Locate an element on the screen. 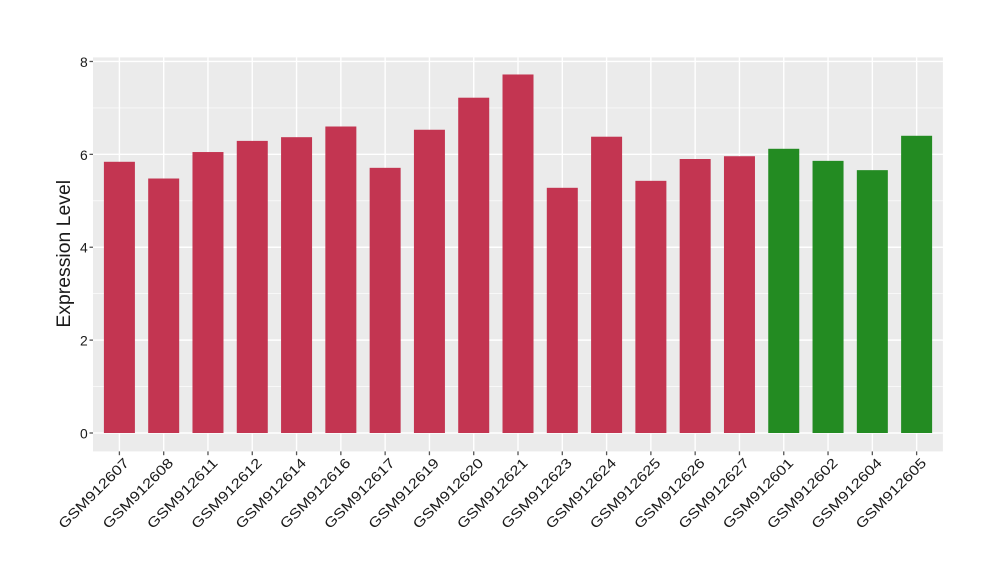  svg-text: 2 is located at coordinates (84, 341).